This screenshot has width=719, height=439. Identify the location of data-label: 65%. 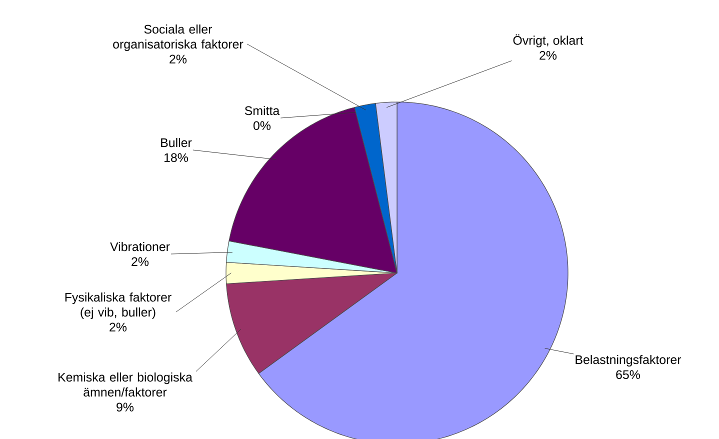
(628, 375).